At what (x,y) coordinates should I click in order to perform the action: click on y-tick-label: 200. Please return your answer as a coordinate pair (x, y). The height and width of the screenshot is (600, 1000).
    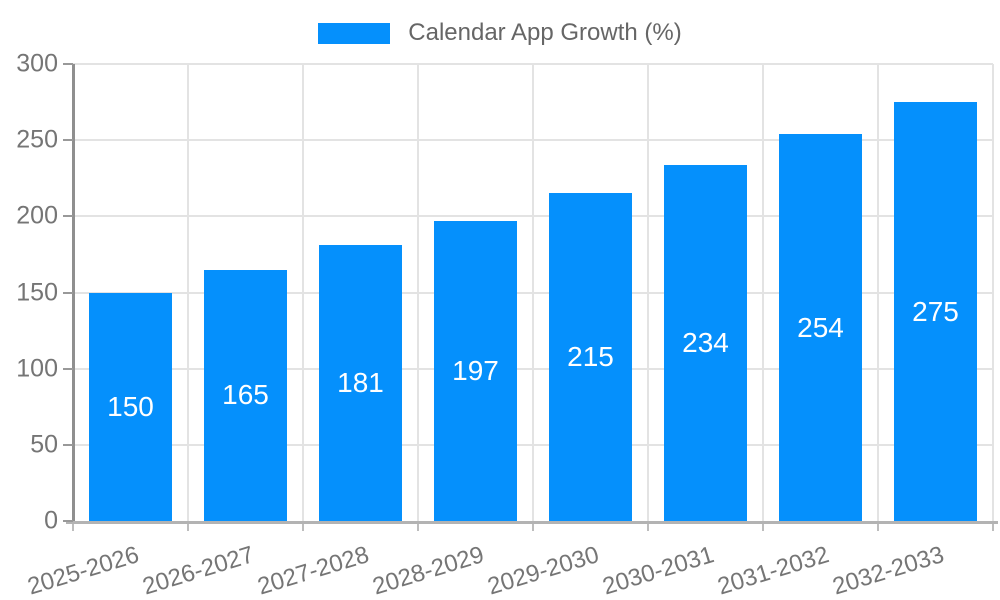
    Looking at the image, I should click on (37, 215).